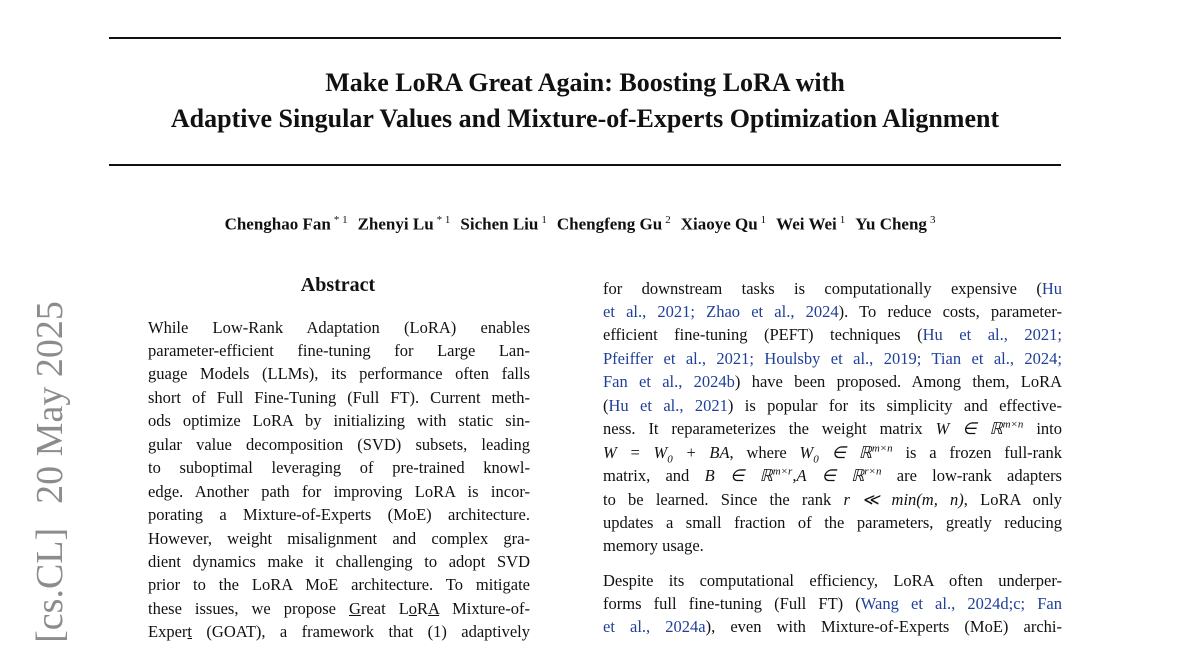 This screenshot has width=1200, height=655. What do you see at coordinates (764, 452) in the screenshot?
I see `text: , where` at bounding box center [764, 452].